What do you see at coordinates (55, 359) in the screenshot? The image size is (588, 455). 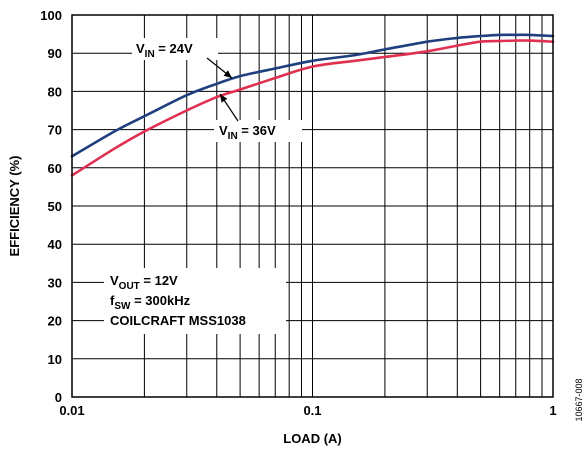 I see `y-tick-label: 10` at bounding box center [55, 359].